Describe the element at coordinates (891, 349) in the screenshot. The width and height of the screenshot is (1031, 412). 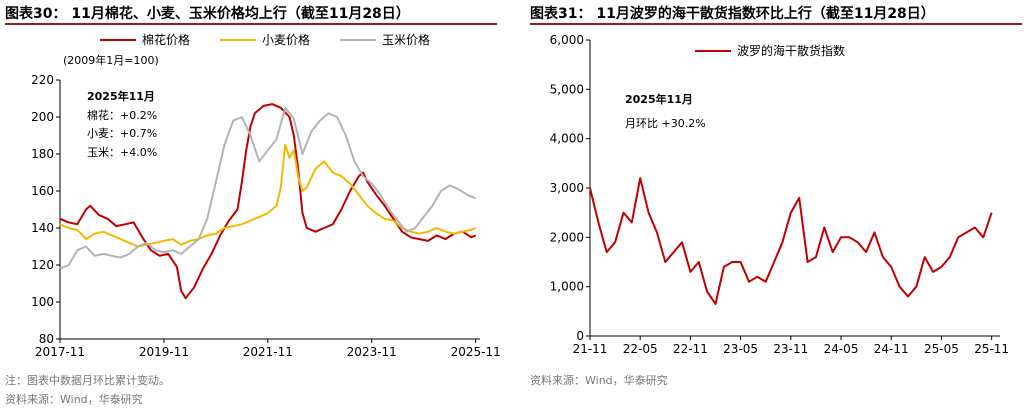
I see `x-tick-label: 24-11` at that location.